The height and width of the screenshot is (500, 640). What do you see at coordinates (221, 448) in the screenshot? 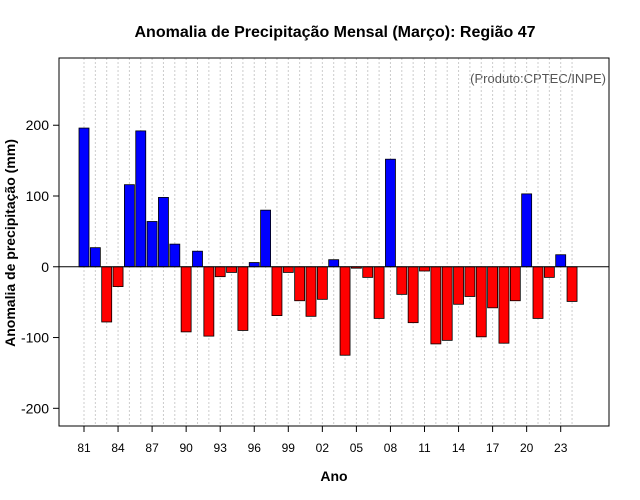
I see `x-tick-label: 93` at bounding box center [221, 448].